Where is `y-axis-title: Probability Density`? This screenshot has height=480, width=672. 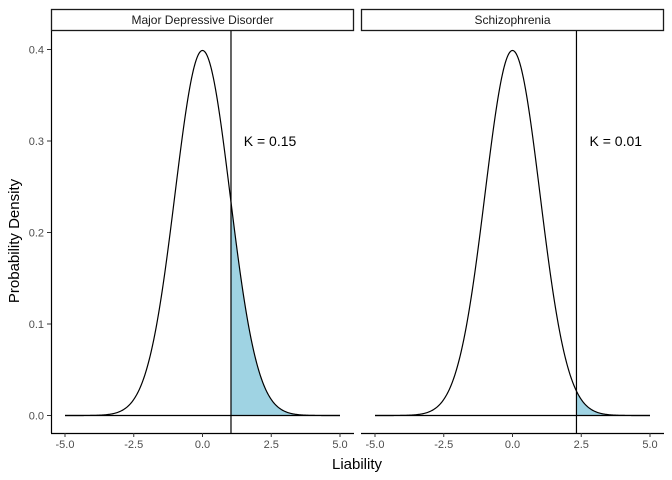 y-axis-title: Probability Density is located at coordinates (14, 240).